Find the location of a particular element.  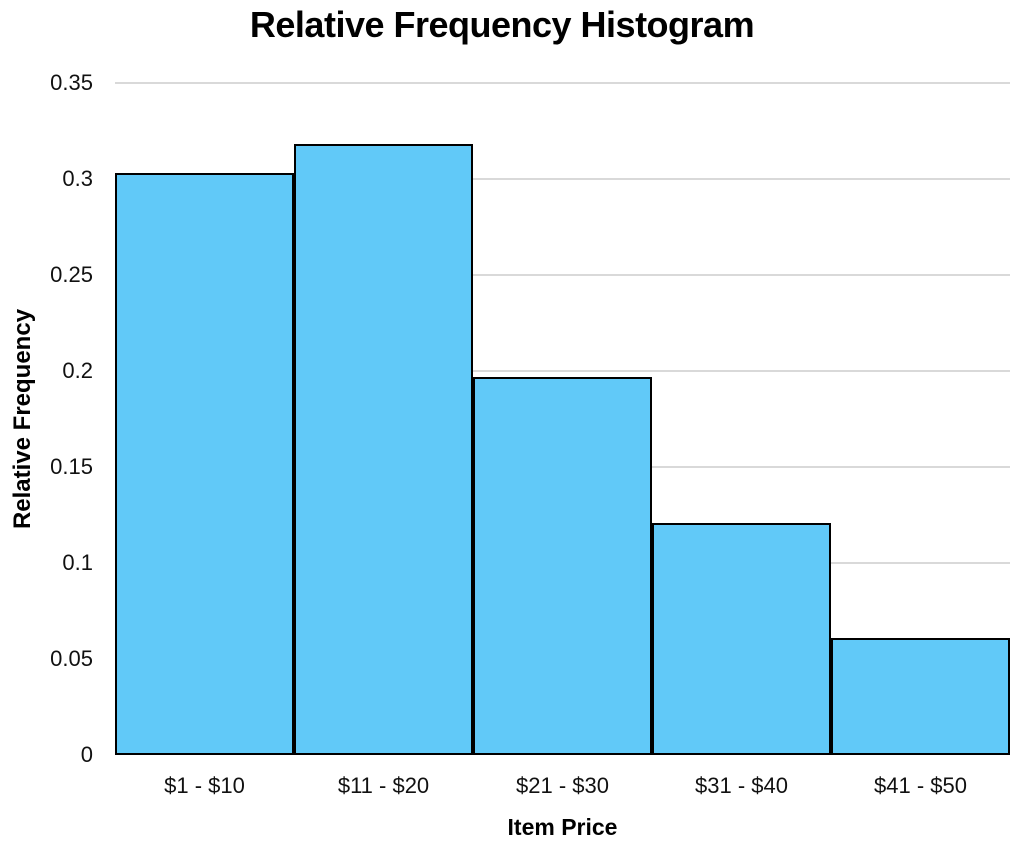

y-tick-label: 0.05 is located at coordinates (71, 658).